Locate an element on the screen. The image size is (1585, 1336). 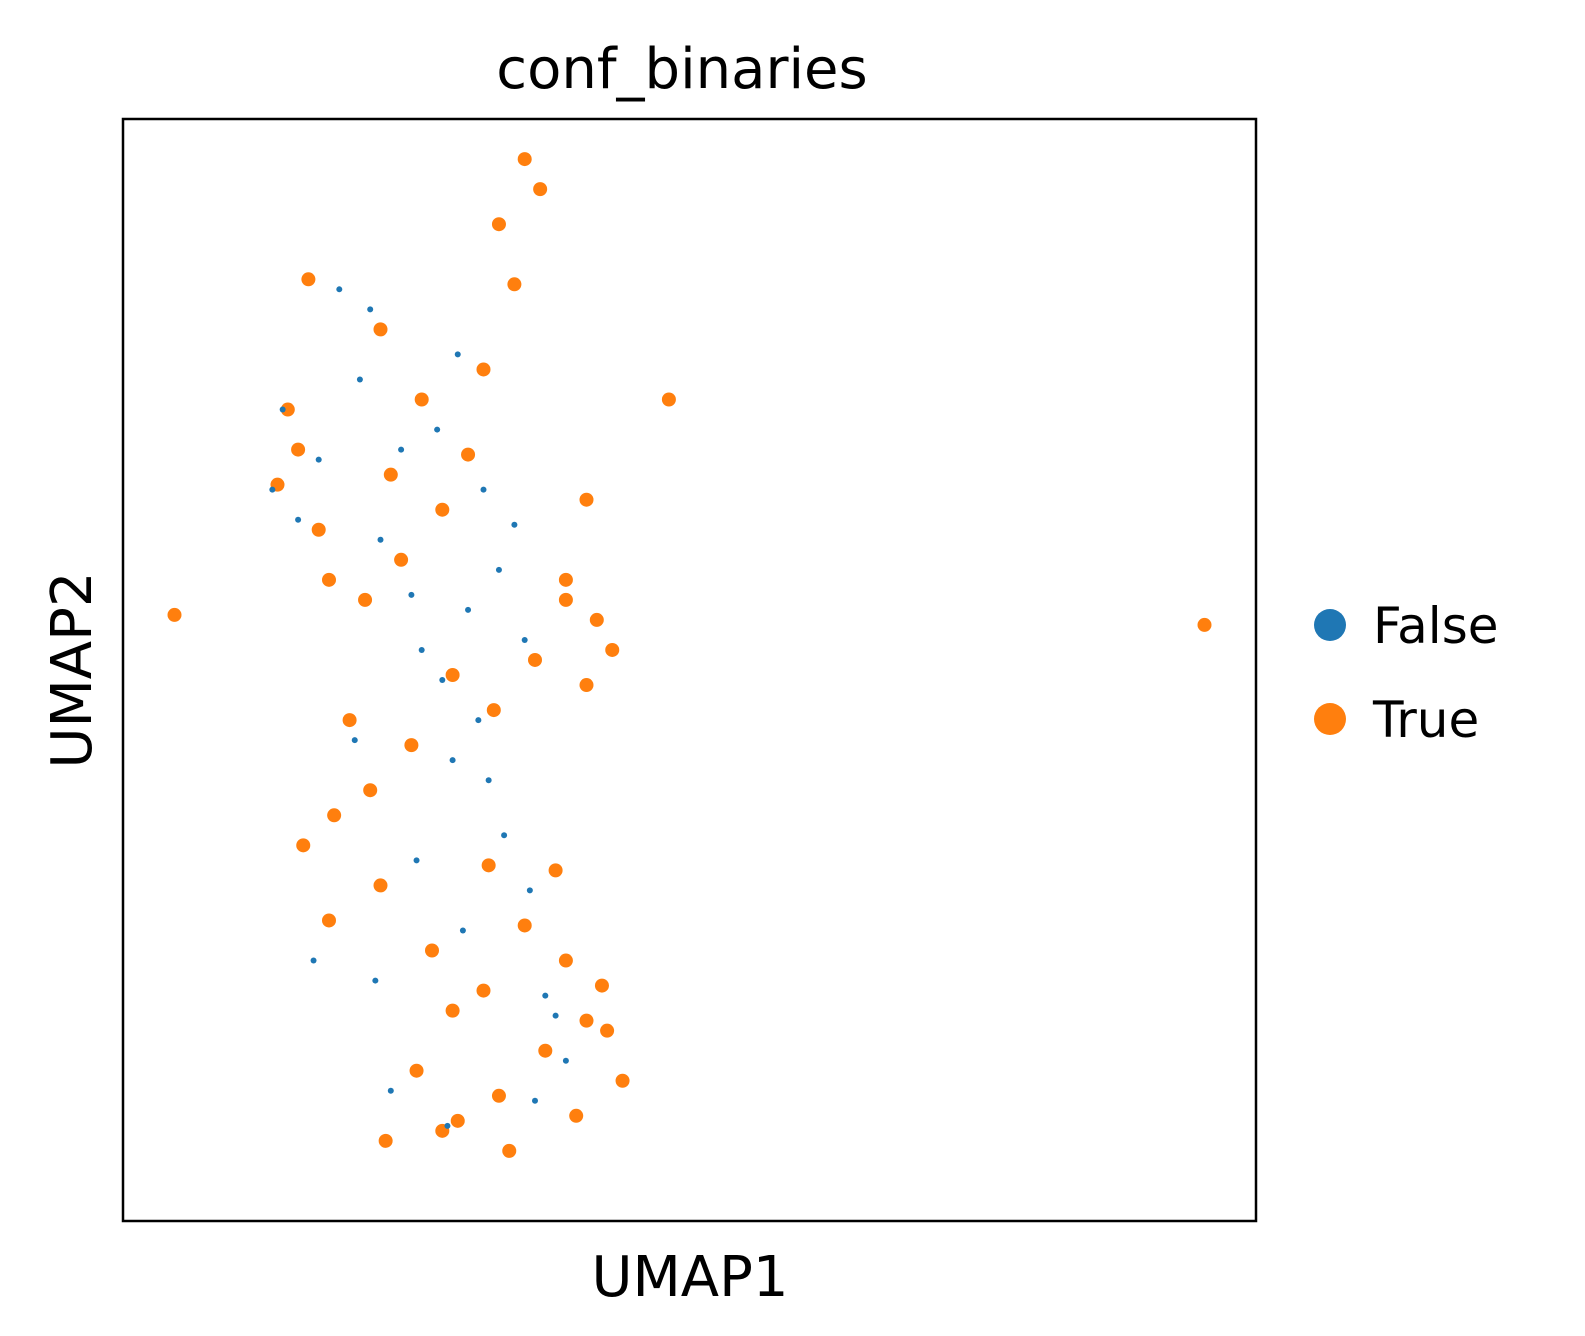
legend: False True is located at coordinates (1406, 673).